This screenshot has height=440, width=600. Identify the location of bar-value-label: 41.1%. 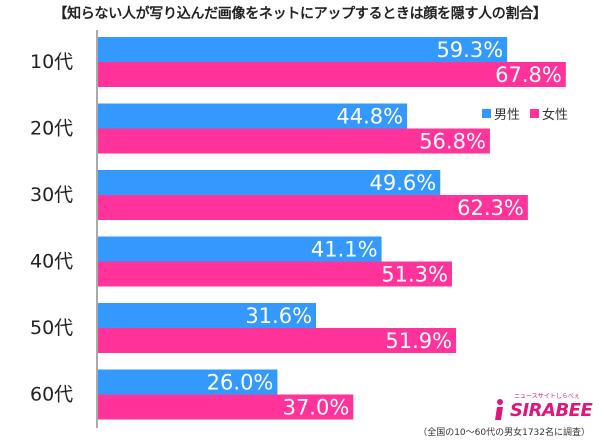
(344, 250).